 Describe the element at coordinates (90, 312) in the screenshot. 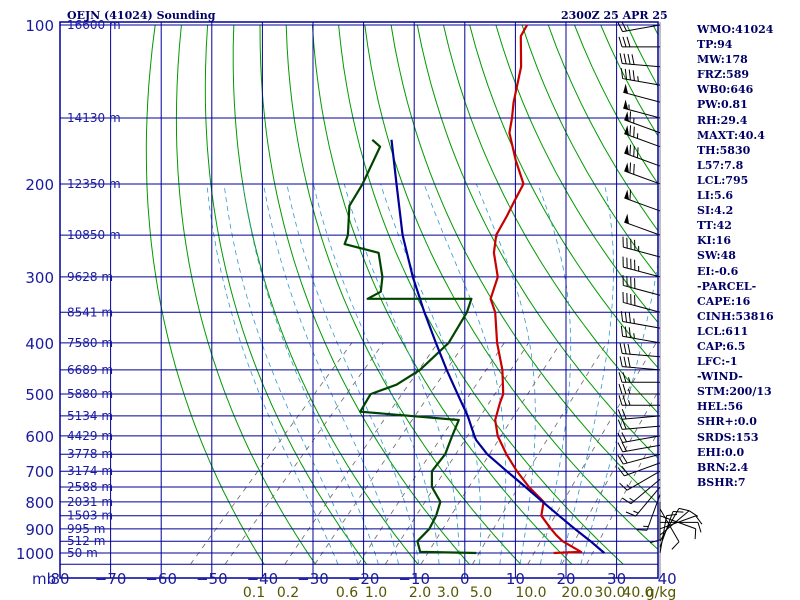

I see `height-label: 8541 m` at that location.